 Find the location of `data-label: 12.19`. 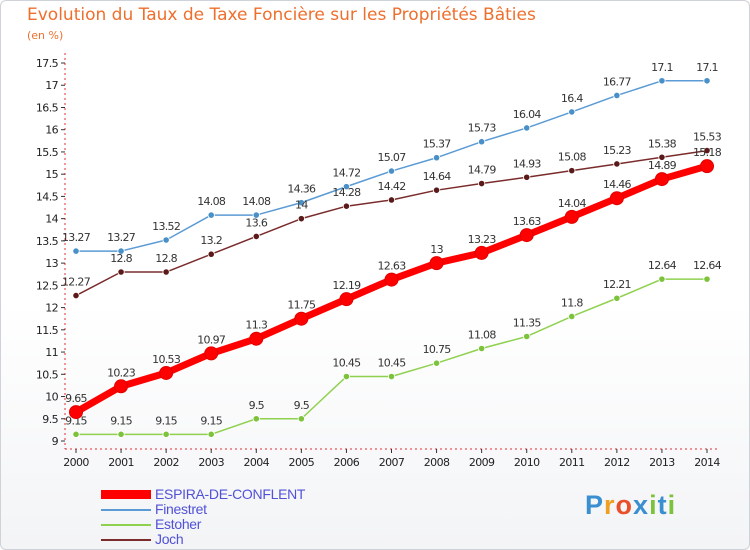

data-label: 12.19 is located at coordinates (346, 285).